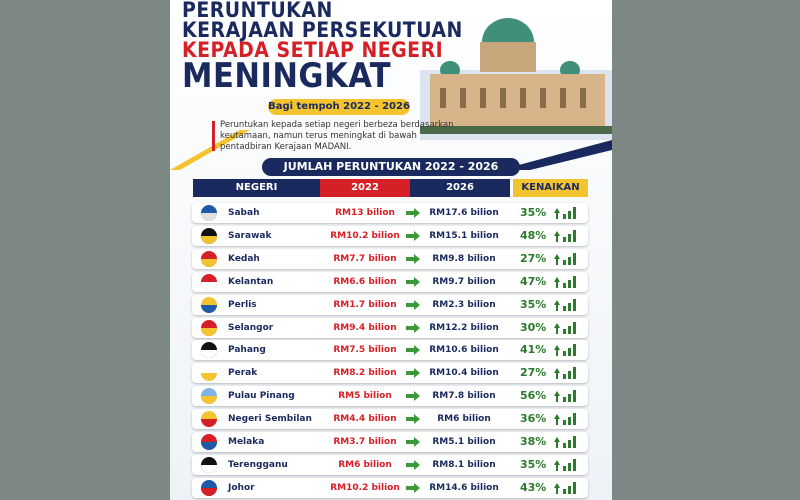 Image resolution: width=800 pixels, height=500 pixels. I want to click on column-header: KENAIKAN, so click(550, 188).